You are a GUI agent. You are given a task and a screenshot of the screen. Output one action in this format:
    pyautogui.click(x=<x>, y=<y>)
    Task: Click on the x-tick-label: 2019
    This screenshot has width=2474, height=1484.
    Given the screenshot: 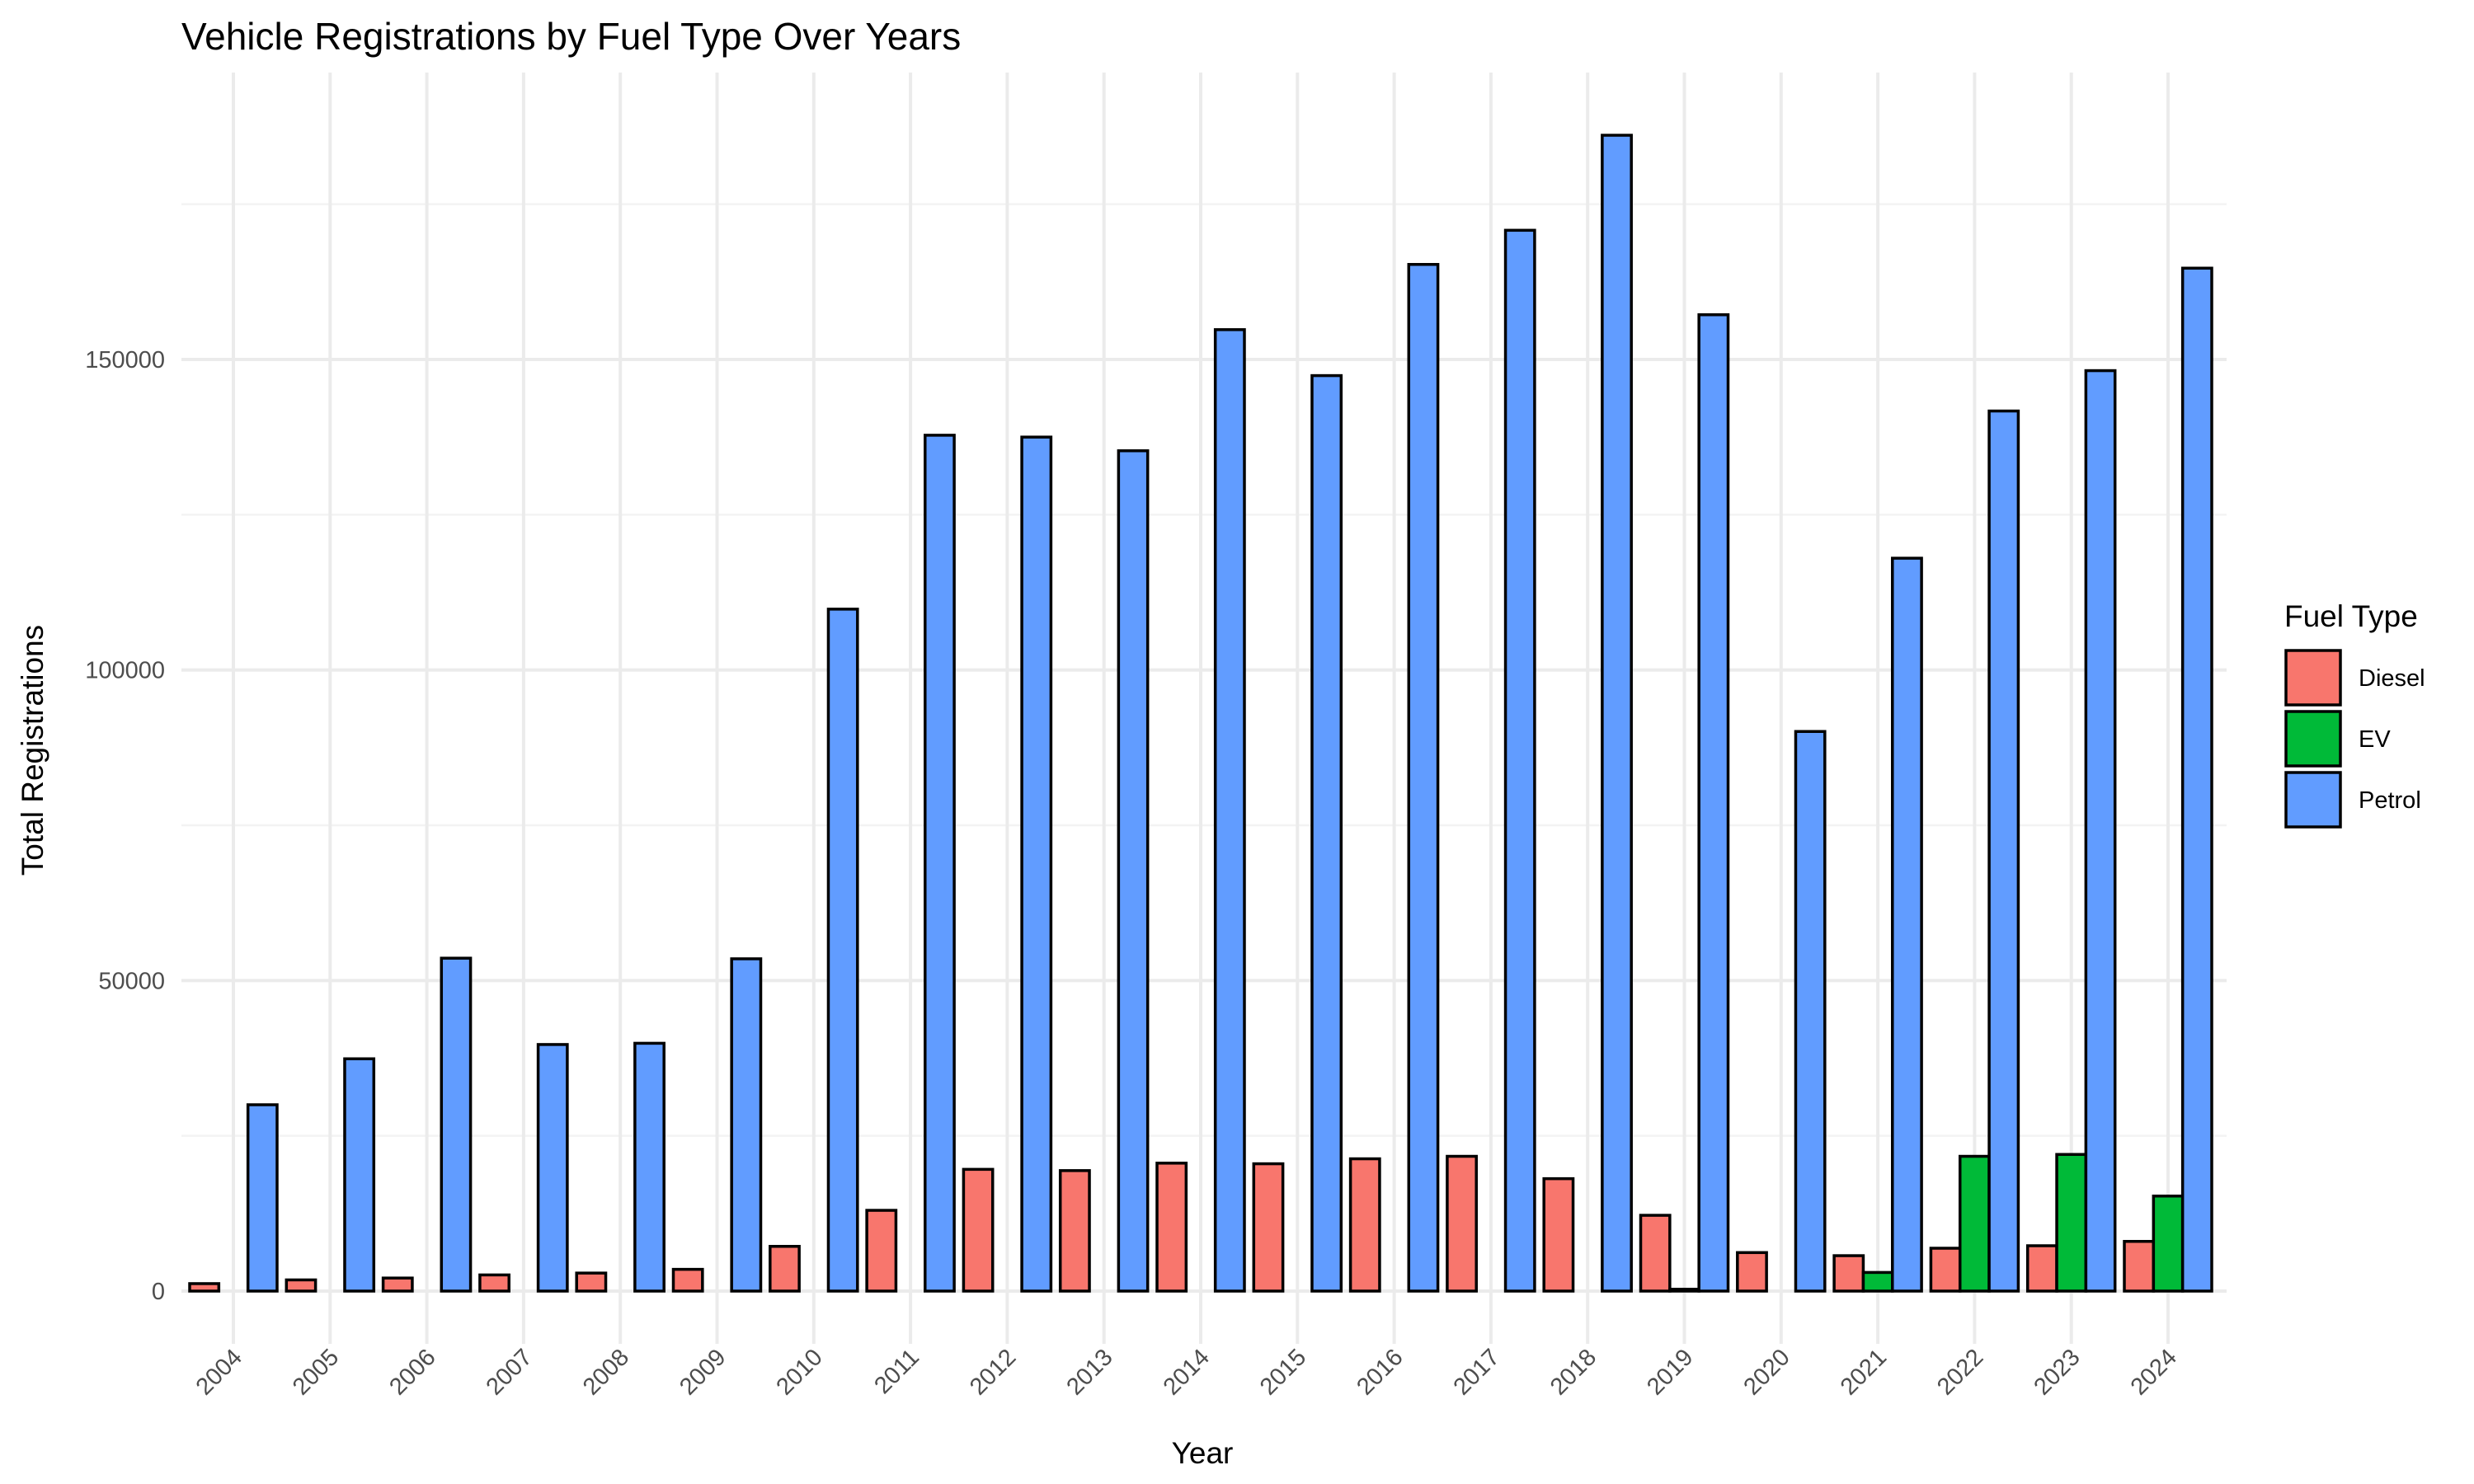 What is the action you would take?
    pyautogui.click(x=1670, y=1372)
    